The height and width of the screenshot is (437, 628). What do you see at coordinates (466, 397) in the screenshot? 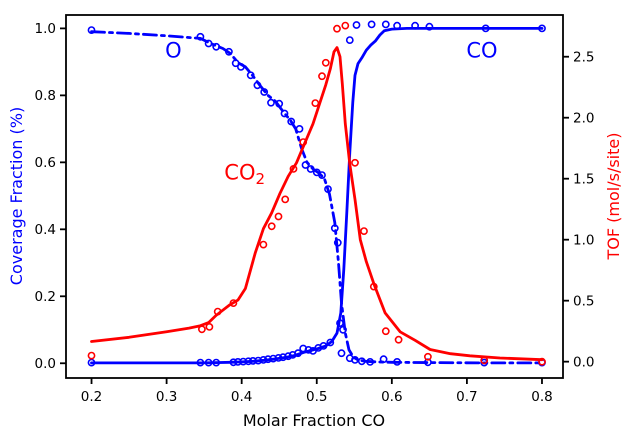
I see `x-tick-label: 0.7` at bounding box center [466, 397].